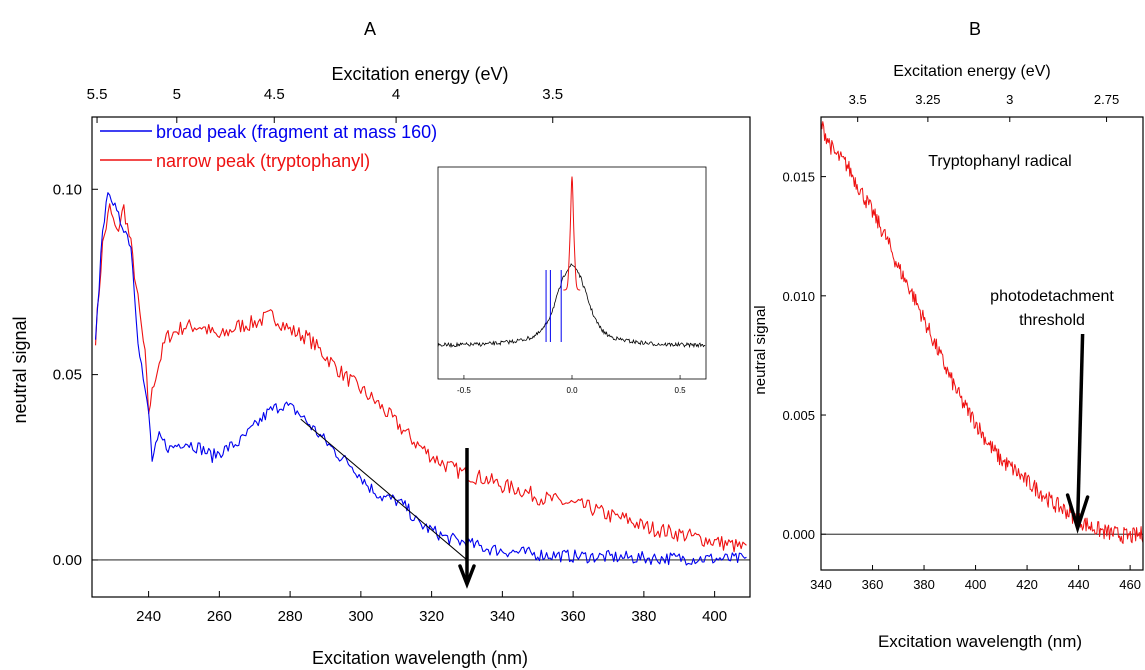  I want to click on panel-a-top-tick-label: 4.5, so click(274, 94).